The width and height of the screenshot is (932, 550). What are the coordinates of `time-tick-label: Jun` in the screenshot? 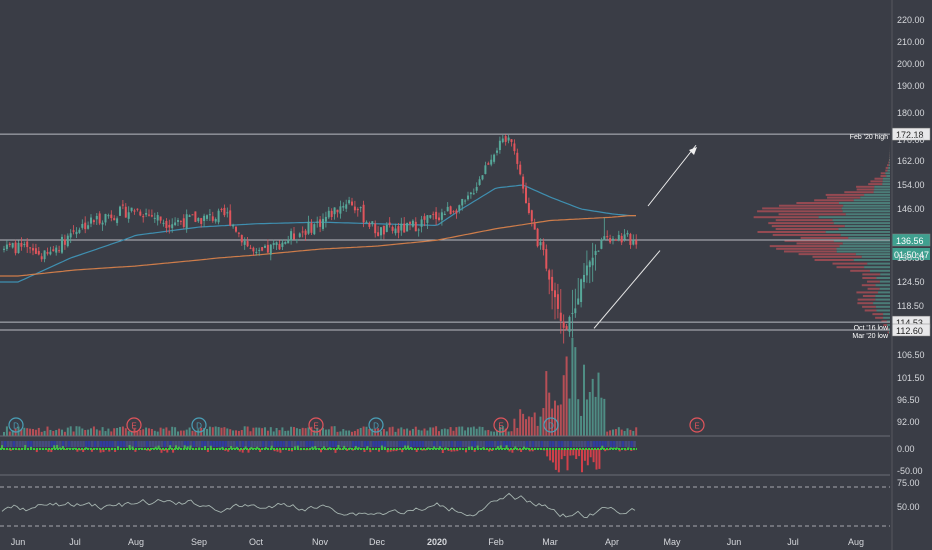 It's located at (734, 542).